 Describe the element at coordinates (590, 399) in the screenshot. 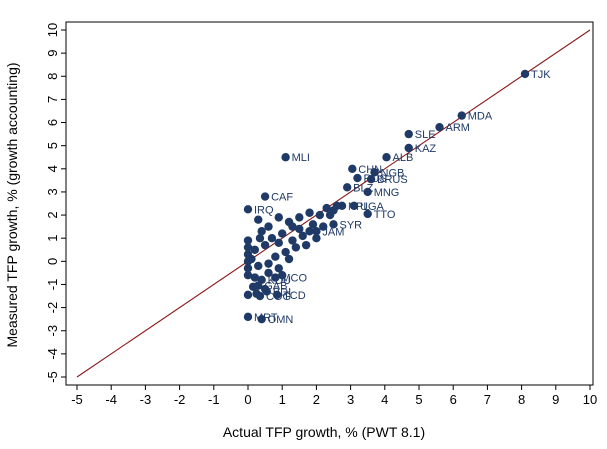

I see `x-tick-label: 10` at that location.